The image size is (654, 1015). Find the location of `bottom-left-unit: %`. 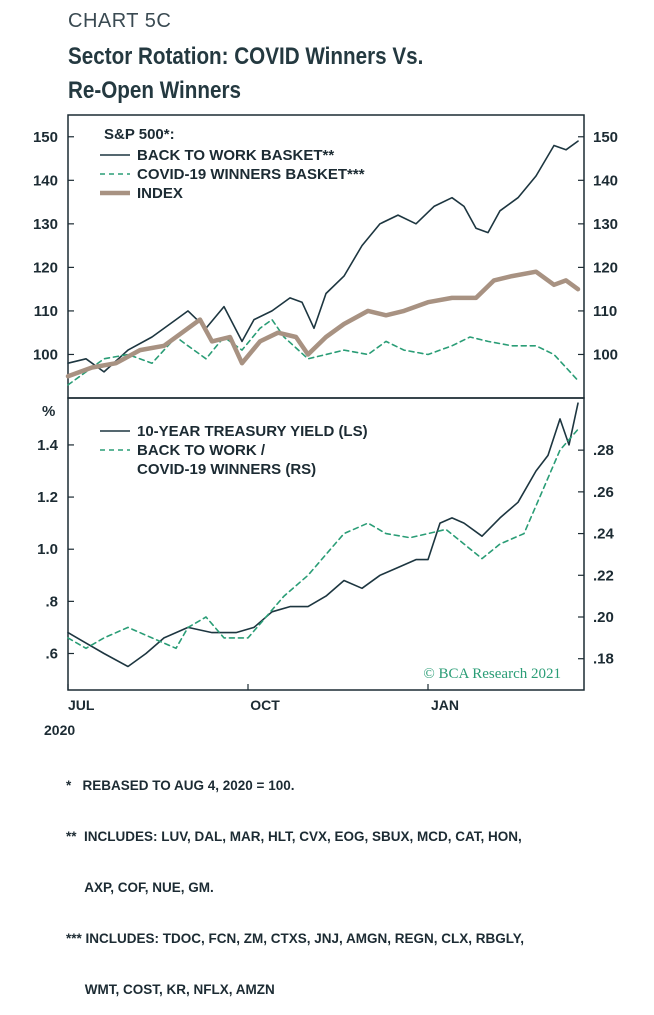

bottom-left-unit: % is located at coordinates (48, 411).